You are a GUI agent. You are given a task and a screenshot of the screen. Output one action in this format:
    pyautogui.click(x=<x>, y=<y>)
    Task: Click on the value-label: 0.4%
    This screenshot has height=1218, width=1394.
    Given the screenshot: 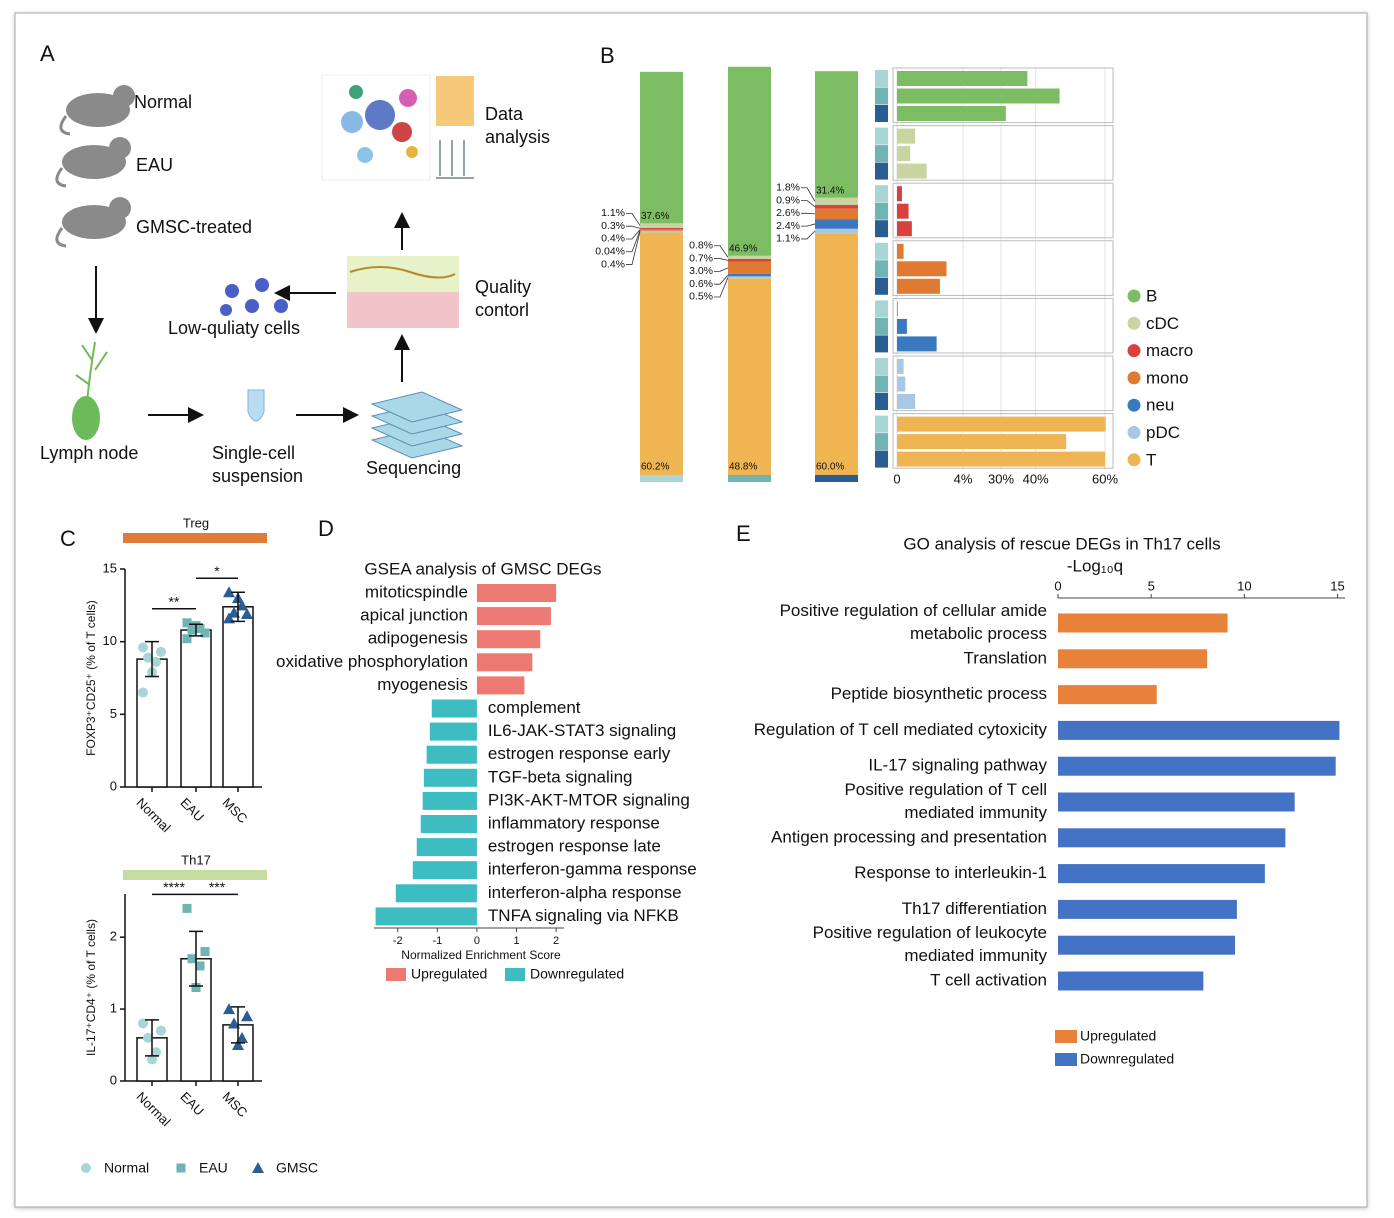 What is the action you would take?
    pyautogui.click(x=613, y=239)
    